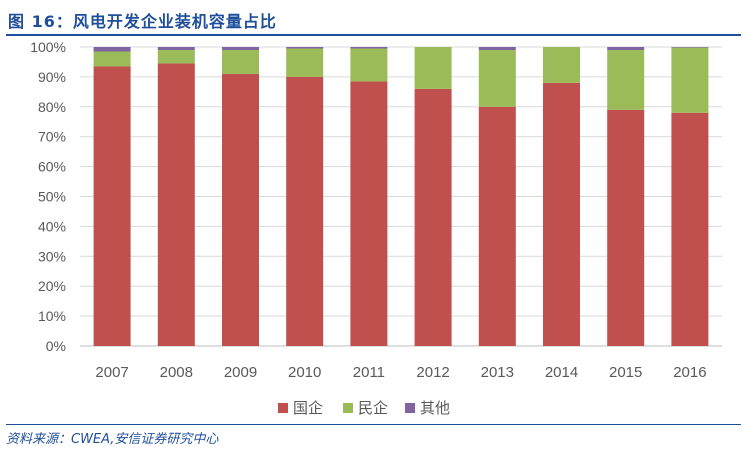 This screenshot has width=747, height=451. What do you see at coordinates (373, 424) in the screenshot?
I see `source-divider` at bounding box center [373, 424].